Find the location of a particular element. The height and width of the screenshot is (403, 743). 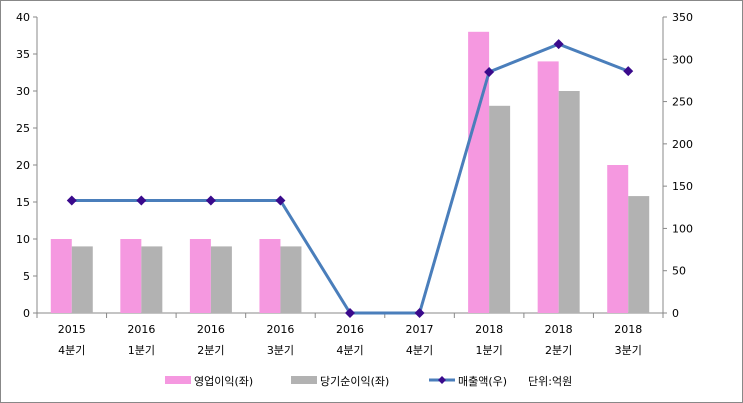

right-tick-label: 150 is located at coordinates (682, 186).